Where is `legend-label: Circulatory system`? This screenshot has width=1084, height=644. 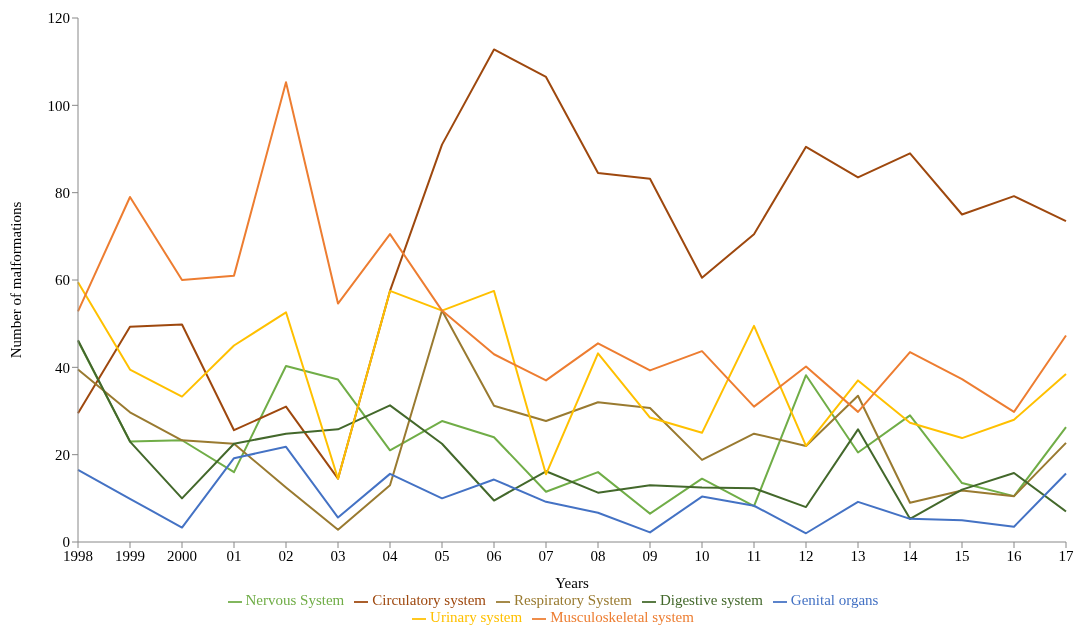 legend-label: Circulatory system is located at coordinates (429, 600).